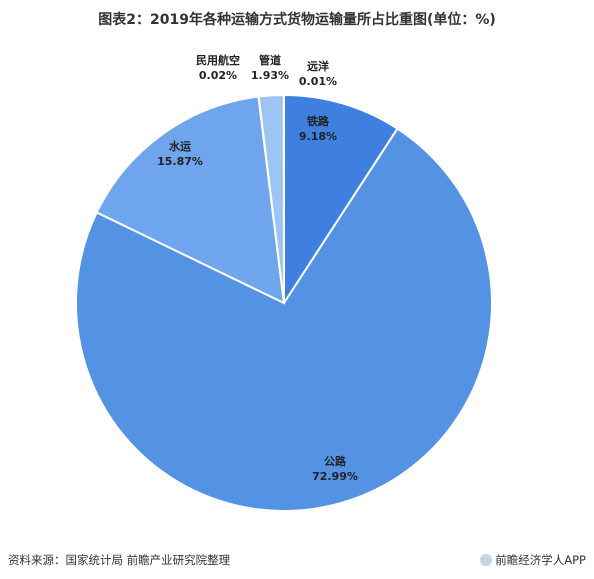 The image size is (594, 579). I want to click on slice-label-value: 9.18%, so click(318, 136).